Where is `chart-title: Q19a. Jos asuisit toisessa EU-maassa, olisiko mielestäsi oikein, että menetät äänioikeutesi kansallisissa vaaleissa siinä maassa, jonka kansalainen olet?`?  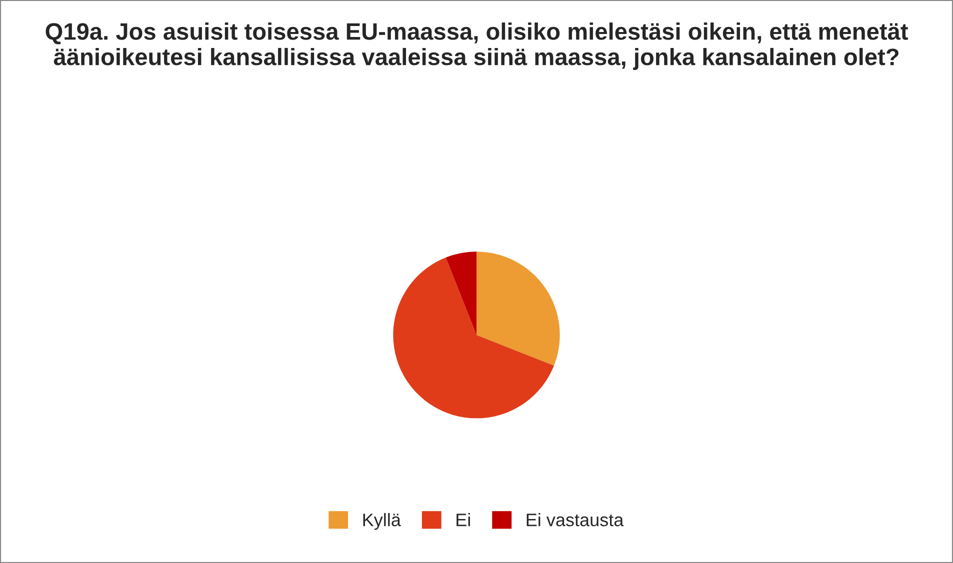 chart-title: Q19a. Jos asuisit toisessa EU-maassa, olisiko mielestäsi oikein, että menetät äänioikeutesi kansallisissa vaaleissa siinä maassa, jonka kansalainen olet? is located at coordinates (477, 46).